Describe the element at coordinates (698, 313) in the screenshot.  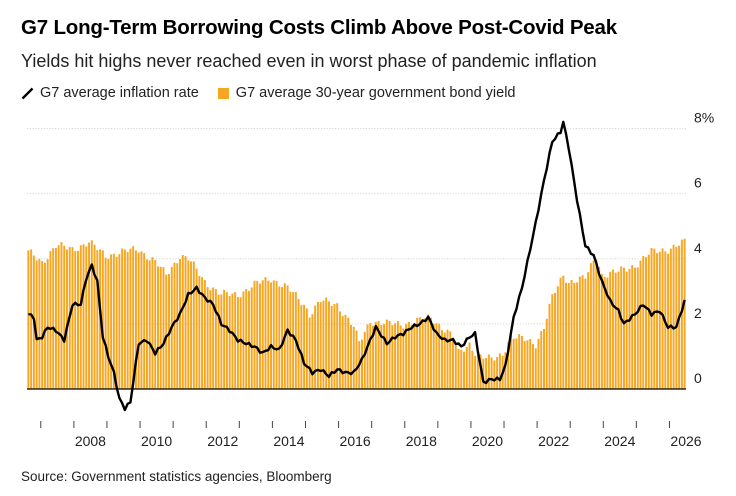
I see `y-tick-label: 2` at that location.